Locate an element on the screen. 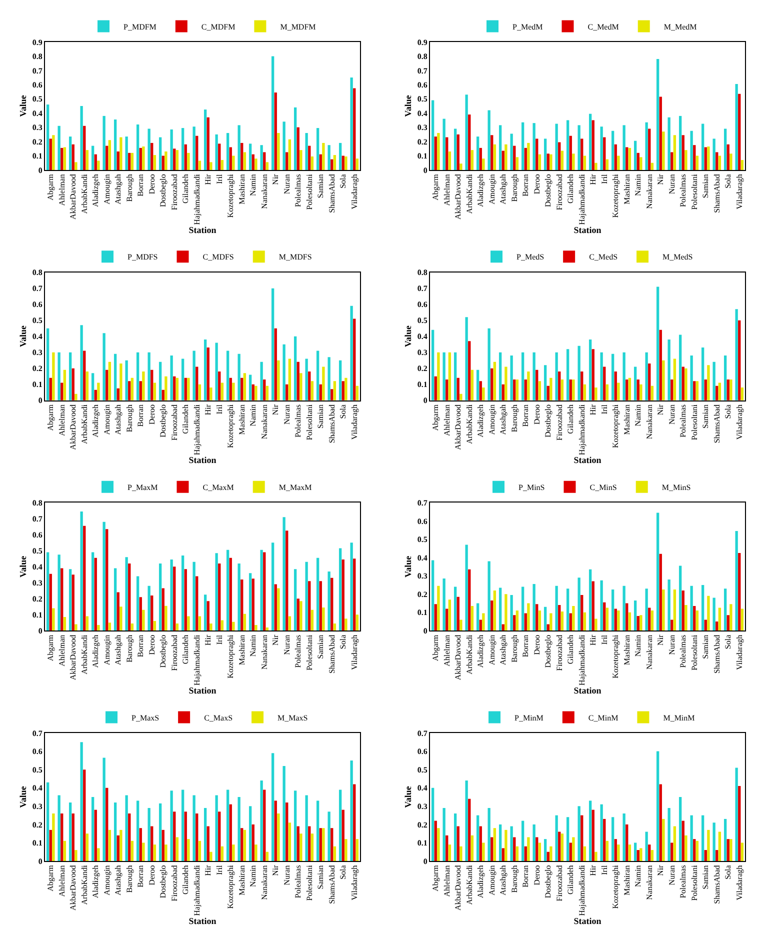 This screenshot has width=760, height=936. x-tick-label: Ahlelman is located at coordinates (447, 190).